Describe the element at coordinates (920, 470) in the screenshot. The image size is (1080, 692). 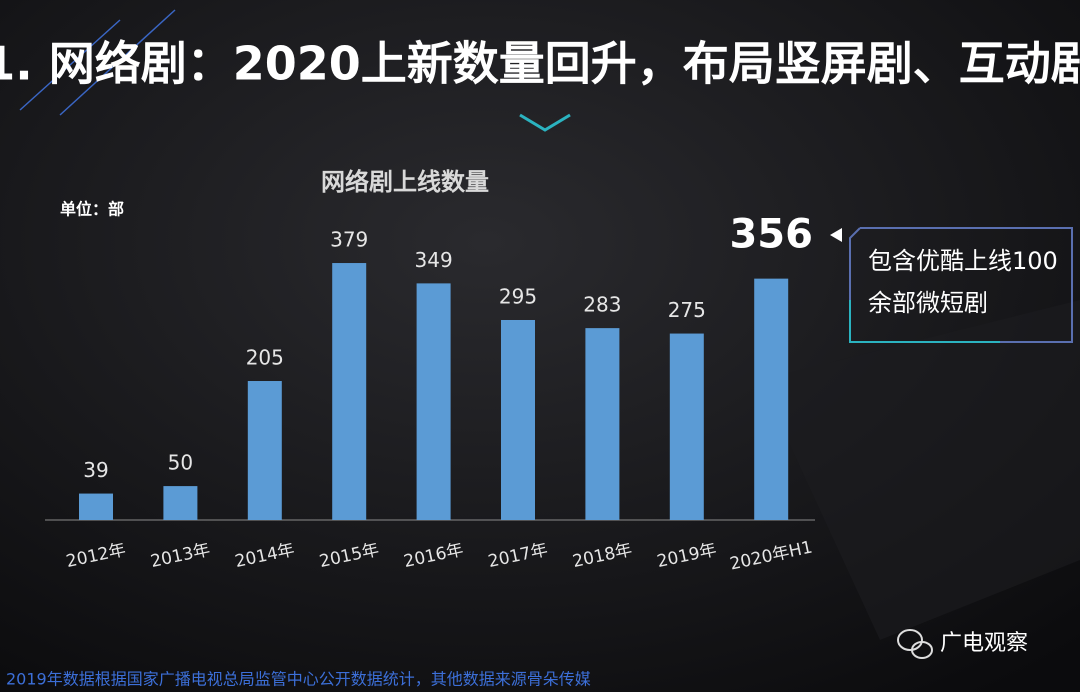
I see `decor-shape` at that location.